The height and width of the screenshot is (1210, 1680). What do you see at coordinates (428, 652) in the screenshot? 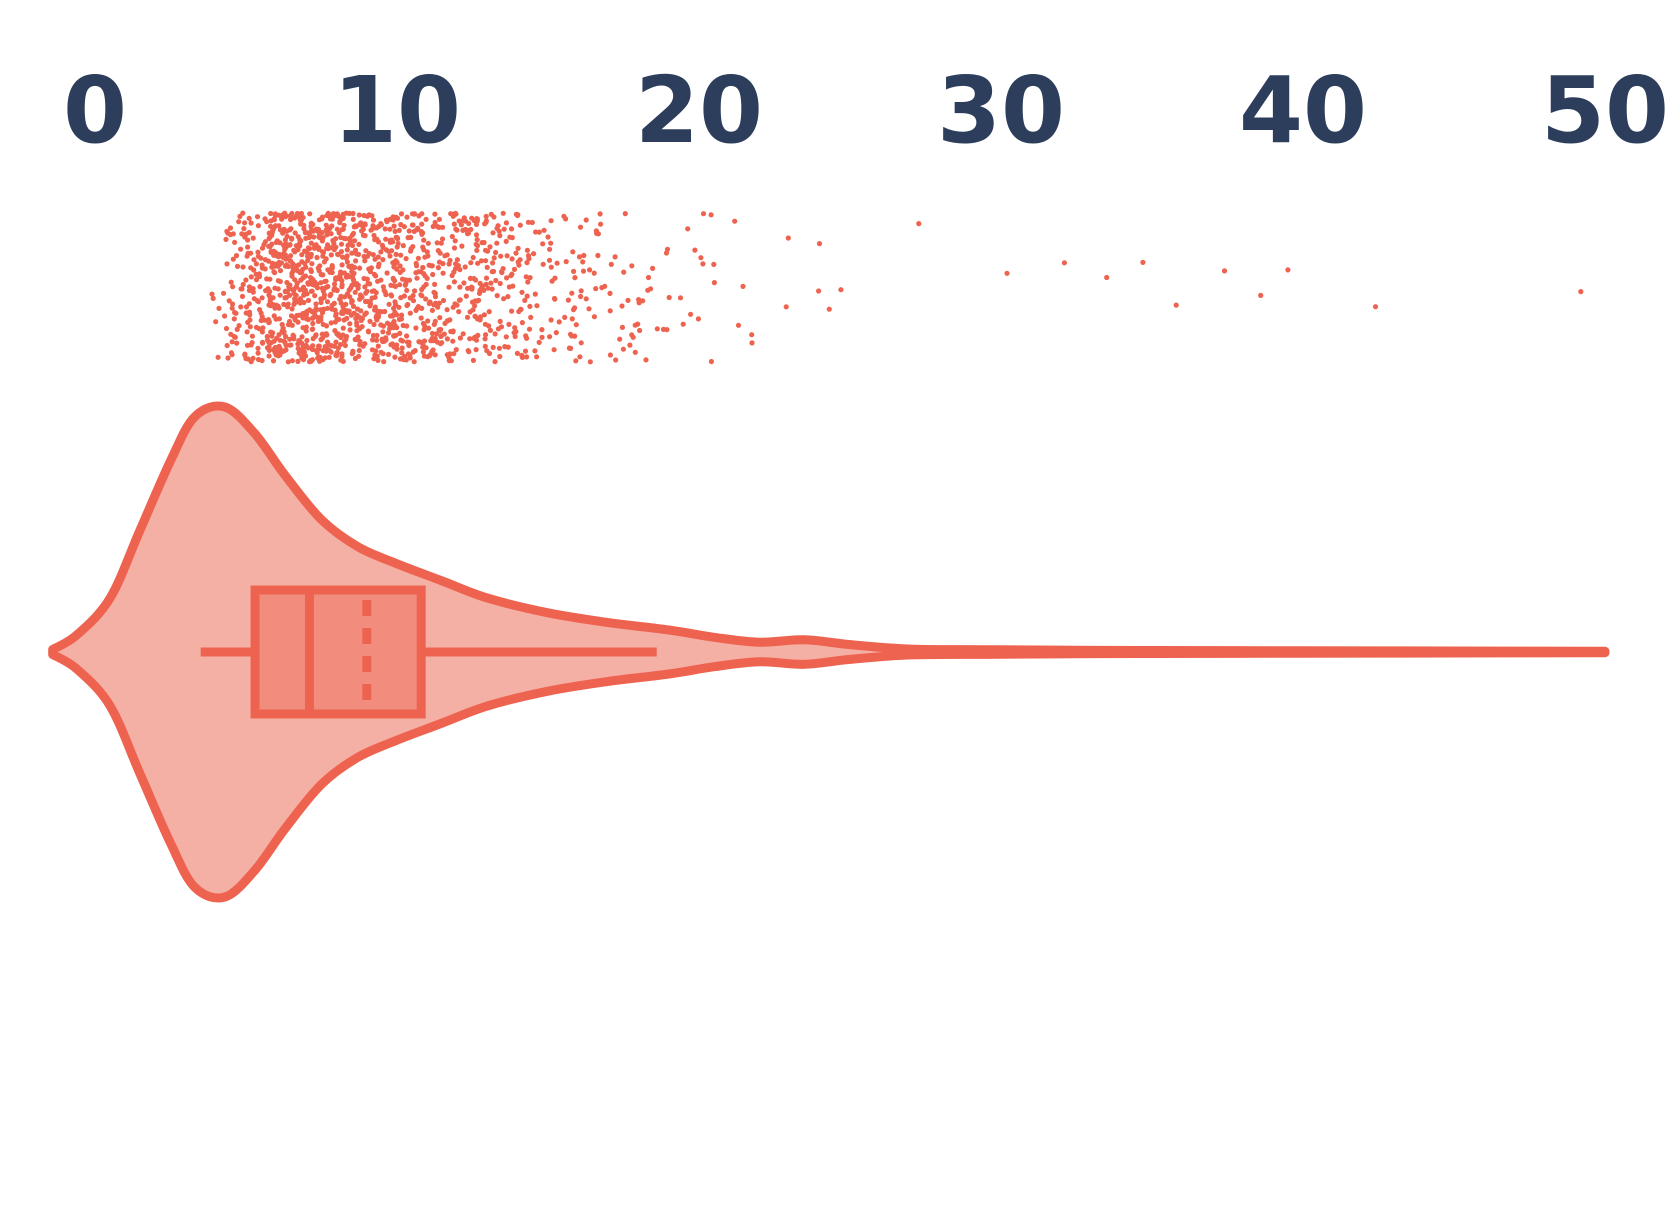
I see `box-plot` at bounding box center [428, 652].